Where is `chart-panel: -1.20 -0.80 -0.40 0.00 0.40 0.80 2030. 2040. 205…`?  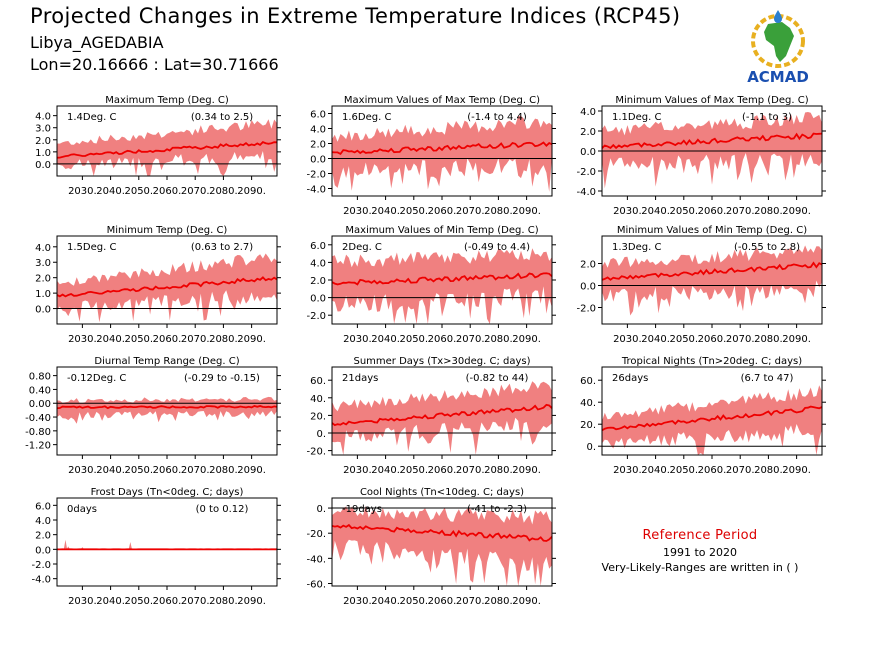
chart-panel: -1.20 -0.80 -0.40 0.00 0.40 0.80 2030. 2040. 205… is located at coordinates (153, 416).